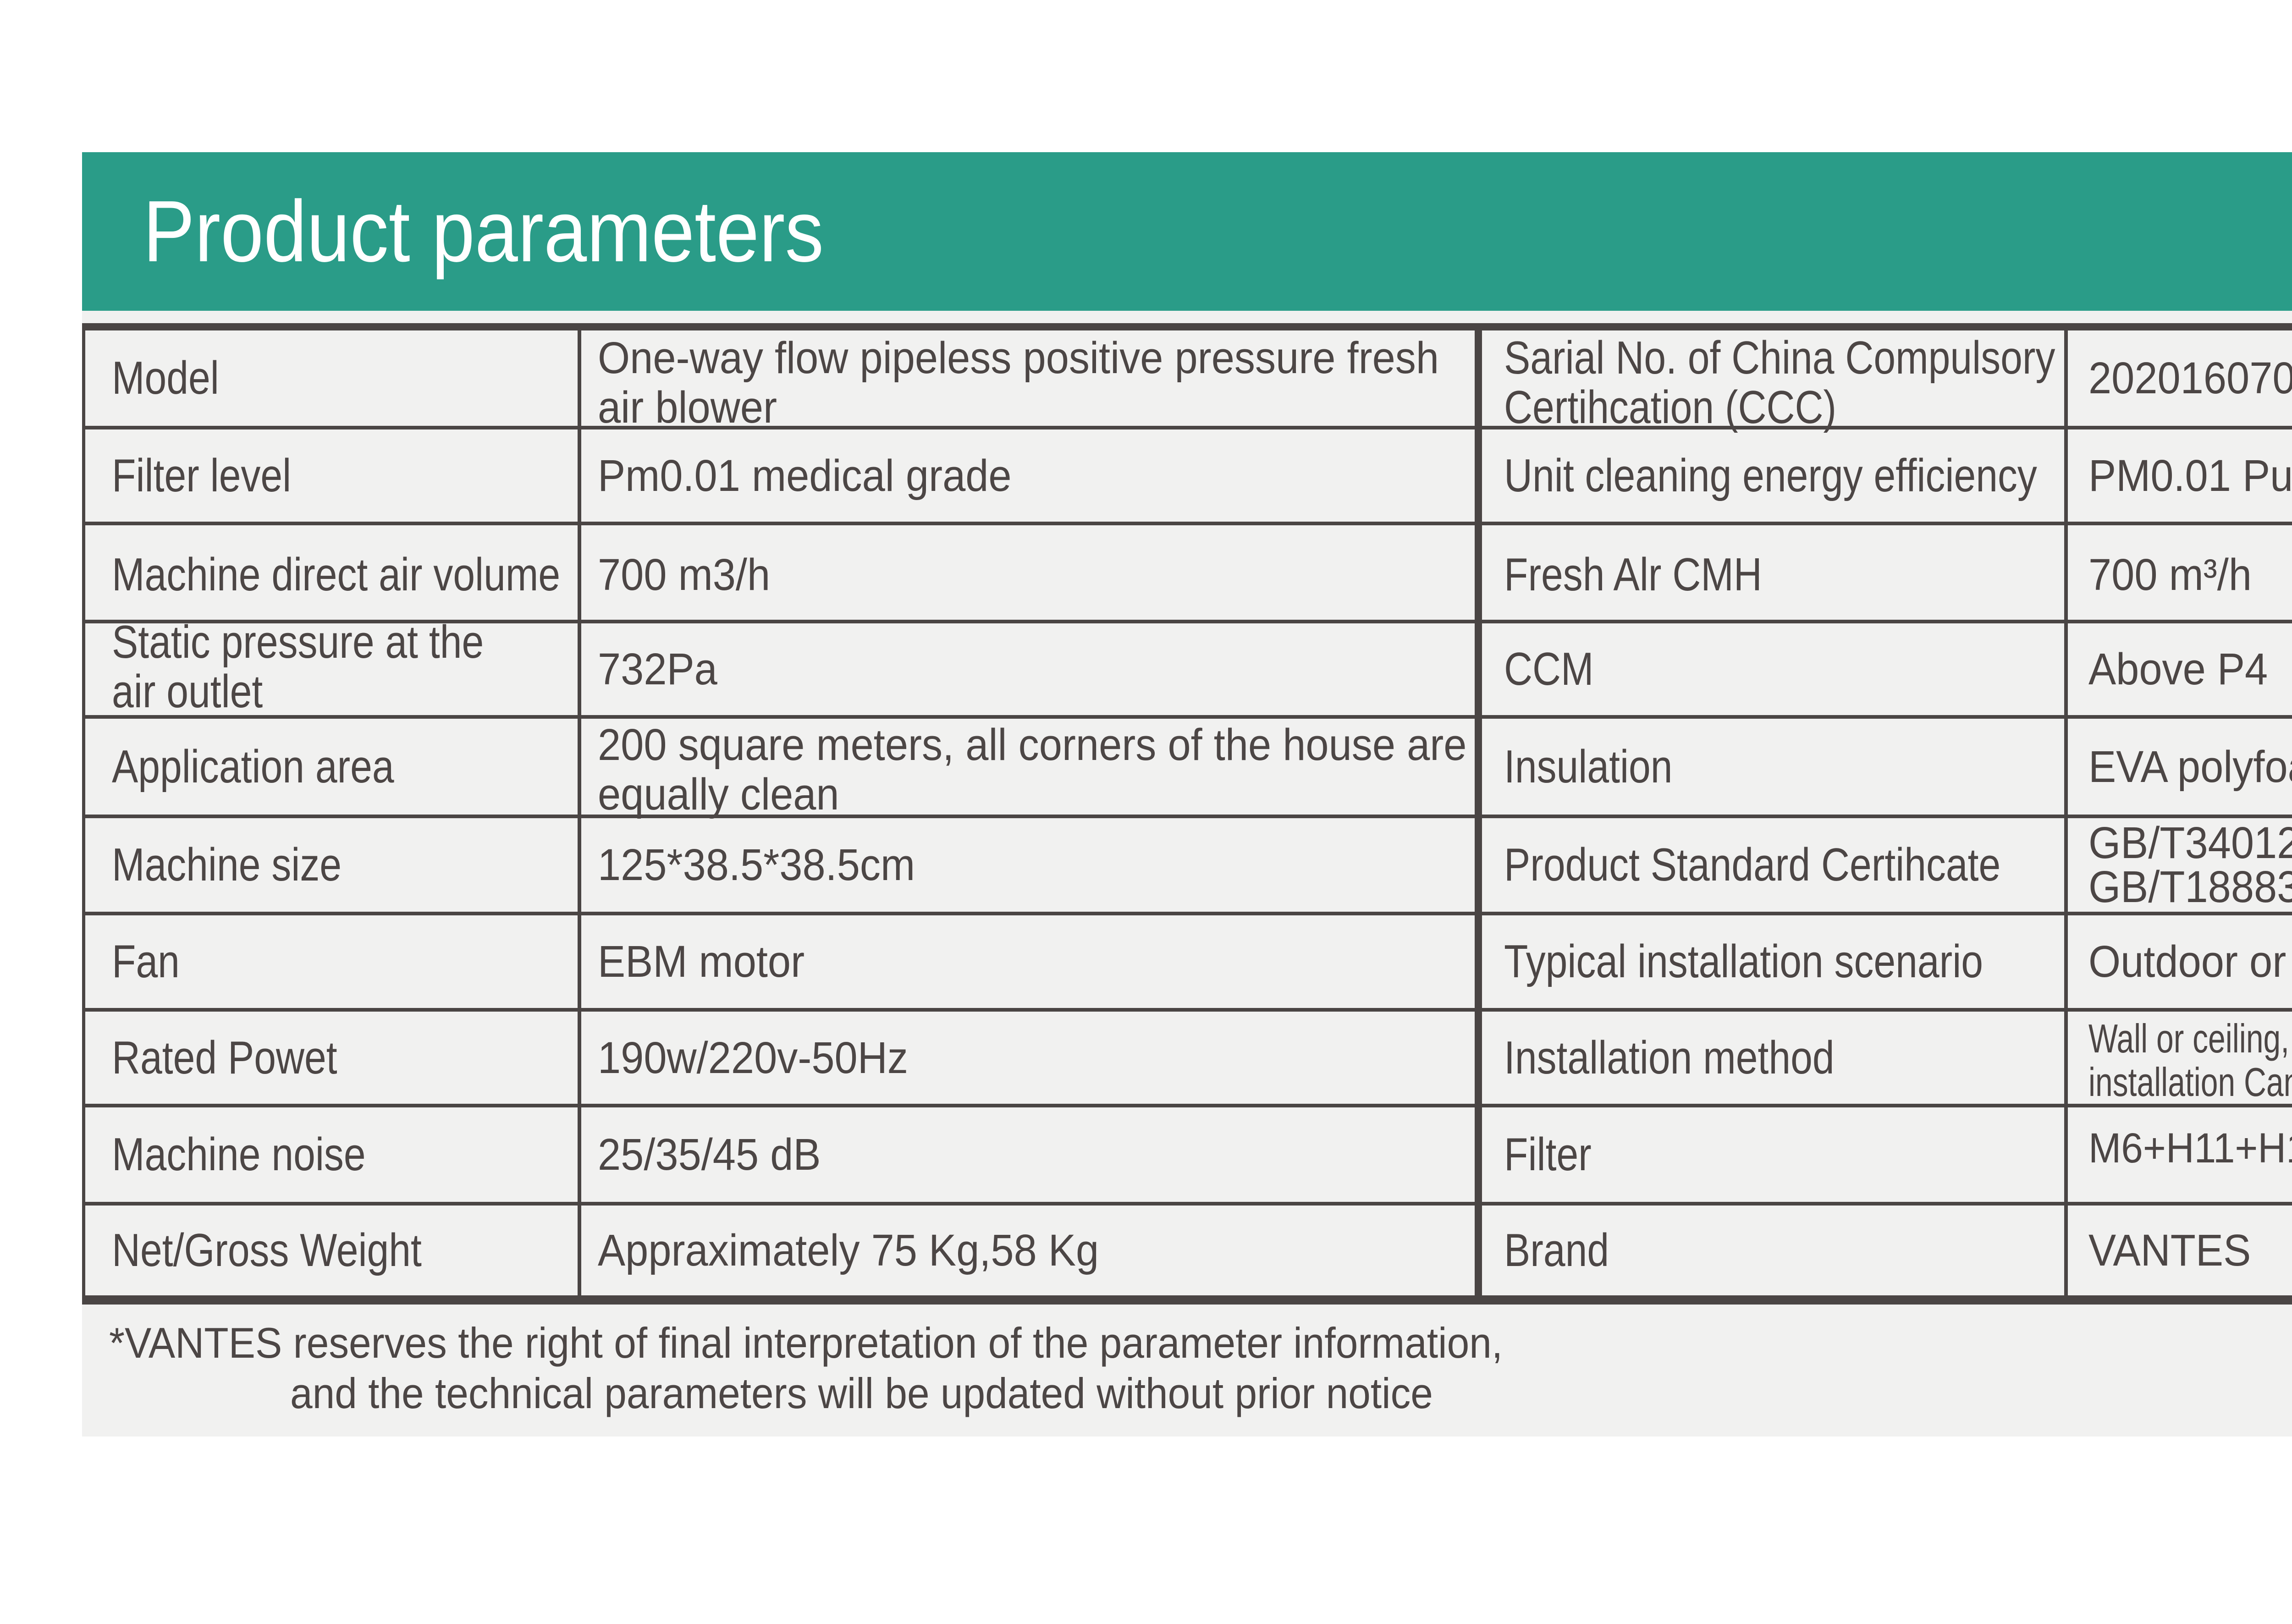 Image resolution: width=2292 pixels, height=1624 pixels. Describe the element at coordinates (1187, 231) in the screenshot. I see `section-header: Product parameters` at that location.